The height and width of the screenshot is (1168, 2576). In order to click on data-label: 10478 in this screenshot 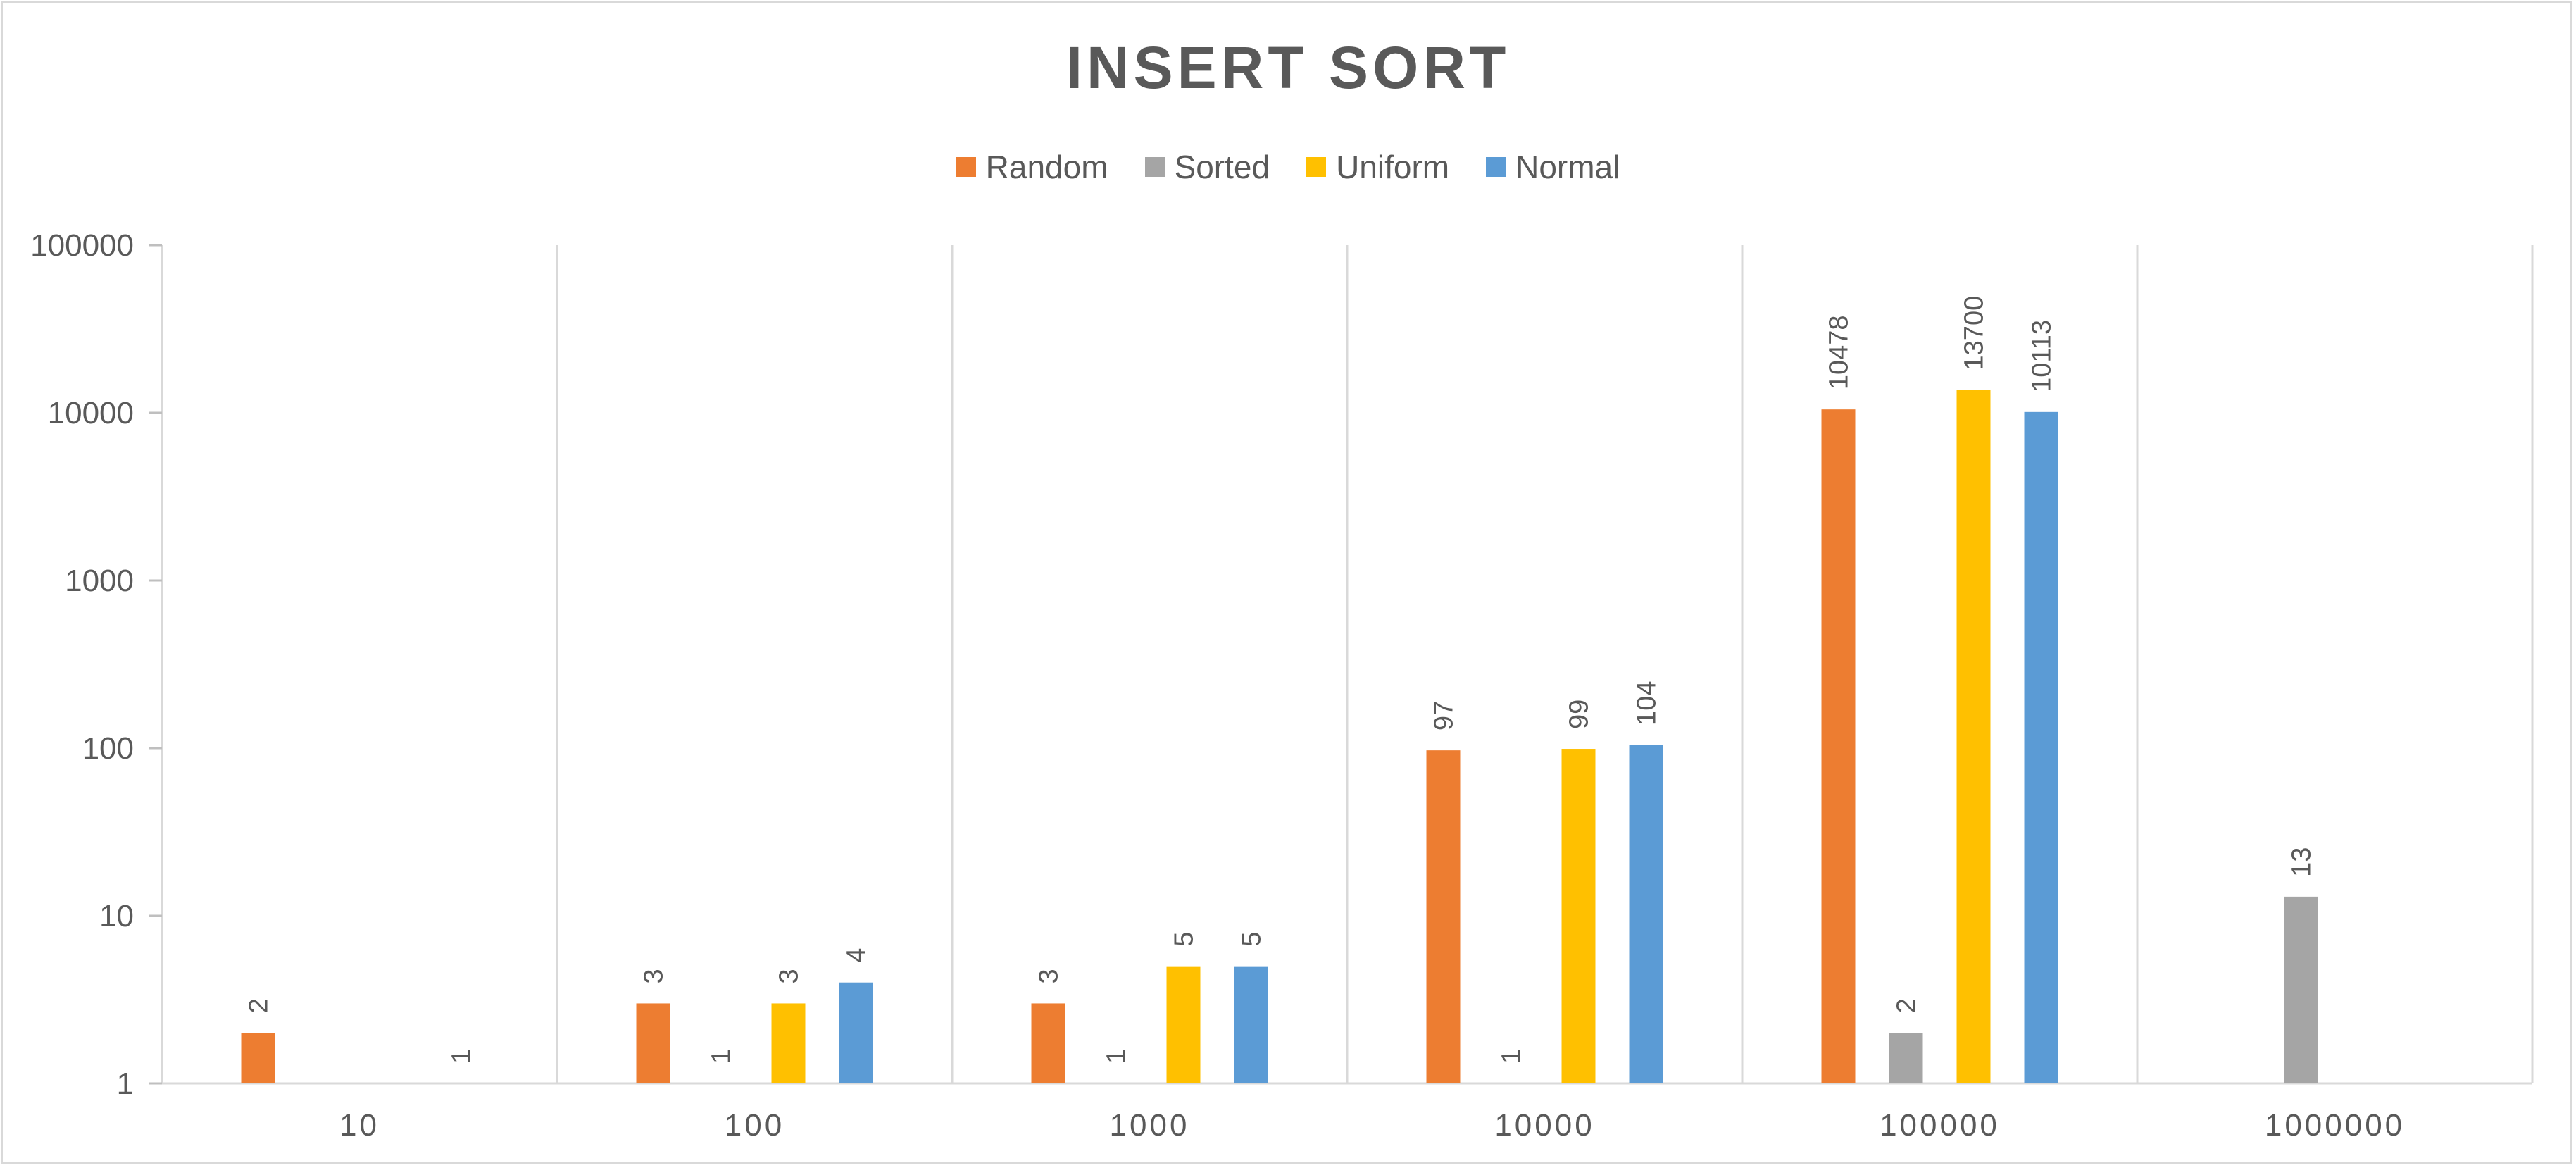, I will do `click(1839, 353)`.